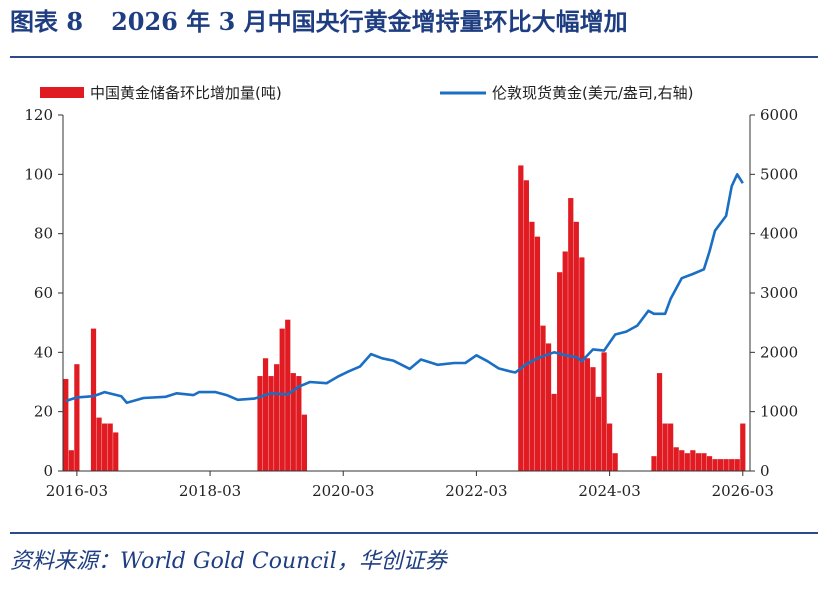  Describe the element at coordinates (43, 412) in the screenshot. I see `left-tick-label: 20` at that location.